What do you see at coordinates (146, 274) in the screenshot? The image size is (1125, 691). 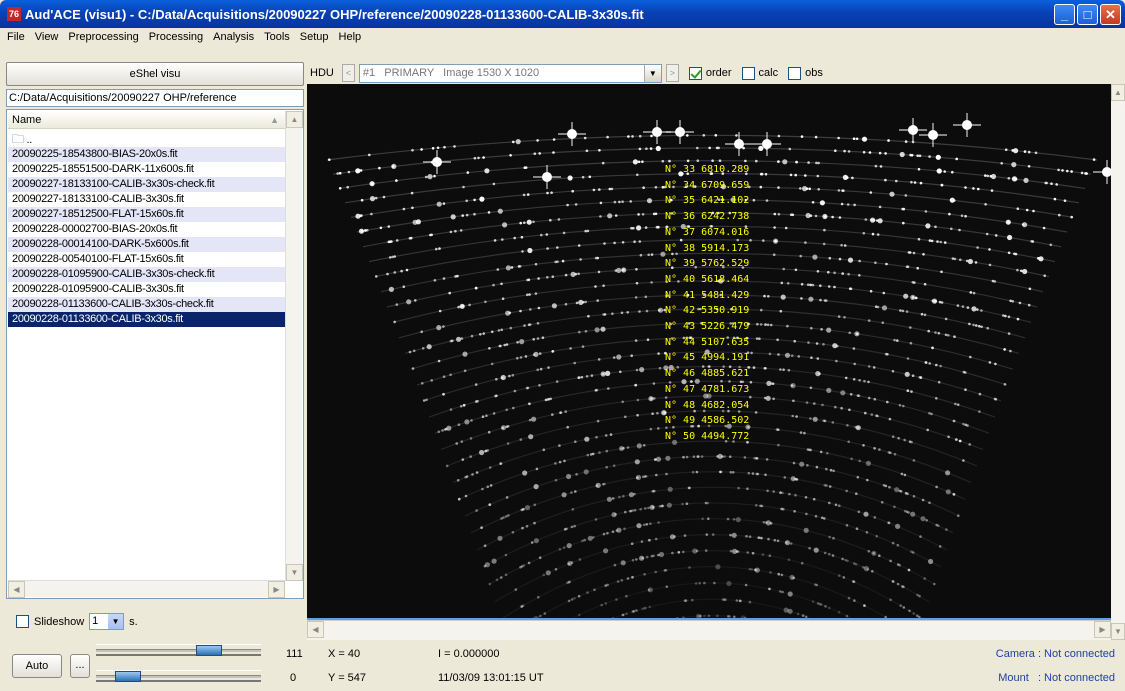 I see `file-list-item: 20090228-01095900-CALIB-3x30s-check.fit` at bounding box center [146, 274].